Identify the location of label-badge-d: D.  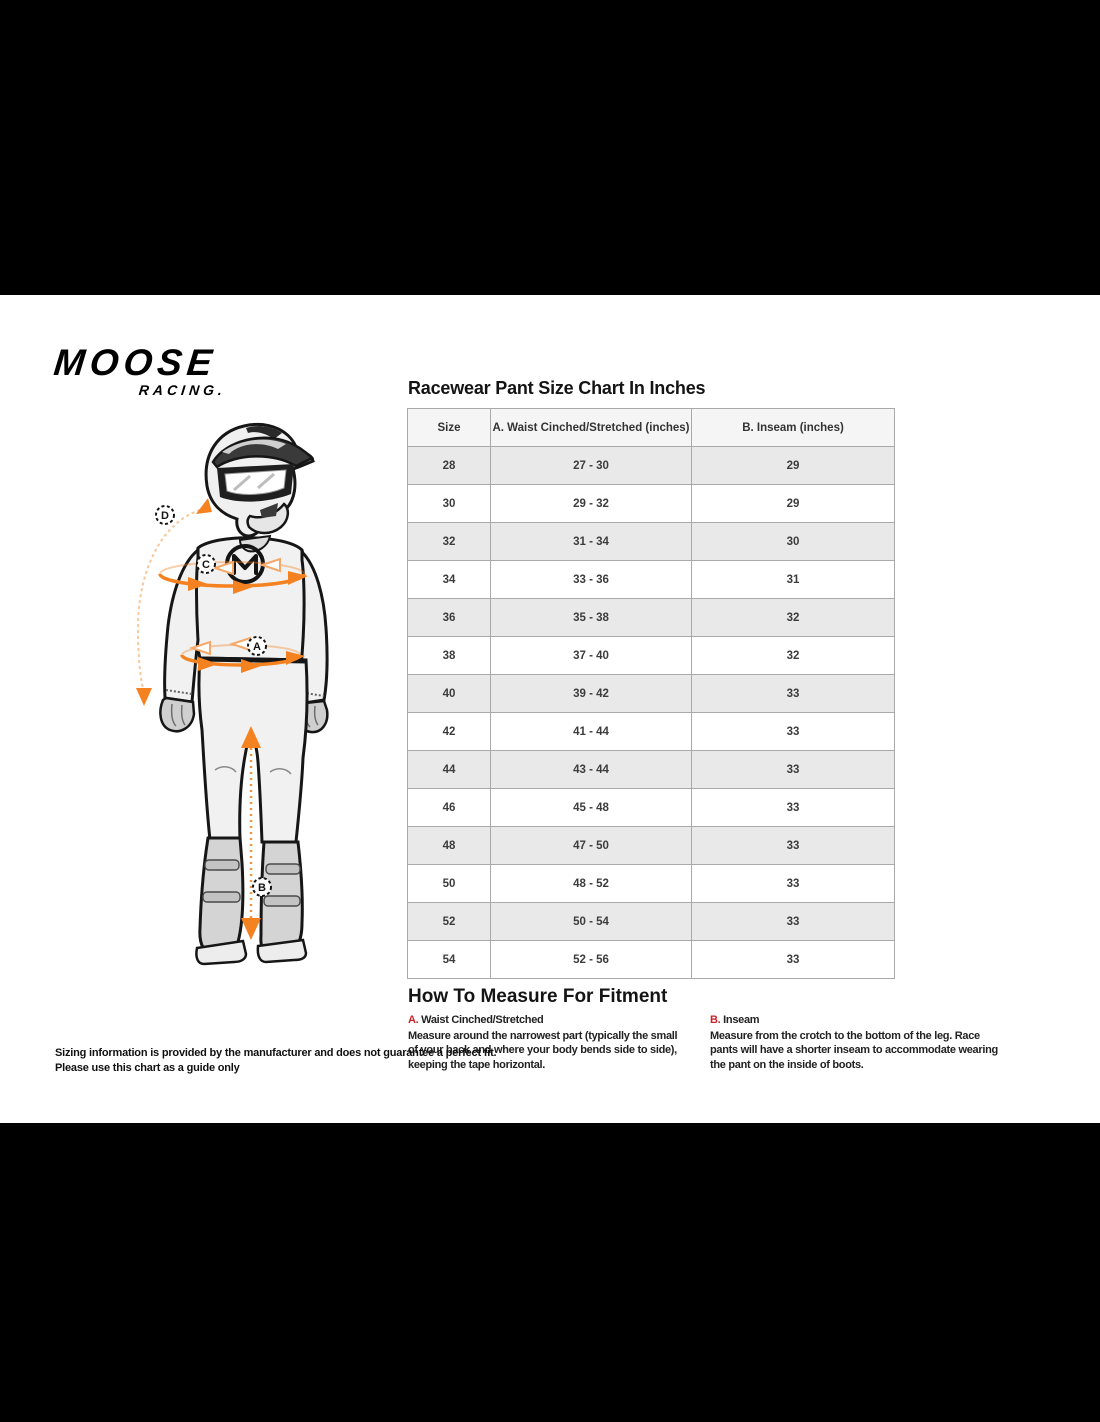
(165, 515).